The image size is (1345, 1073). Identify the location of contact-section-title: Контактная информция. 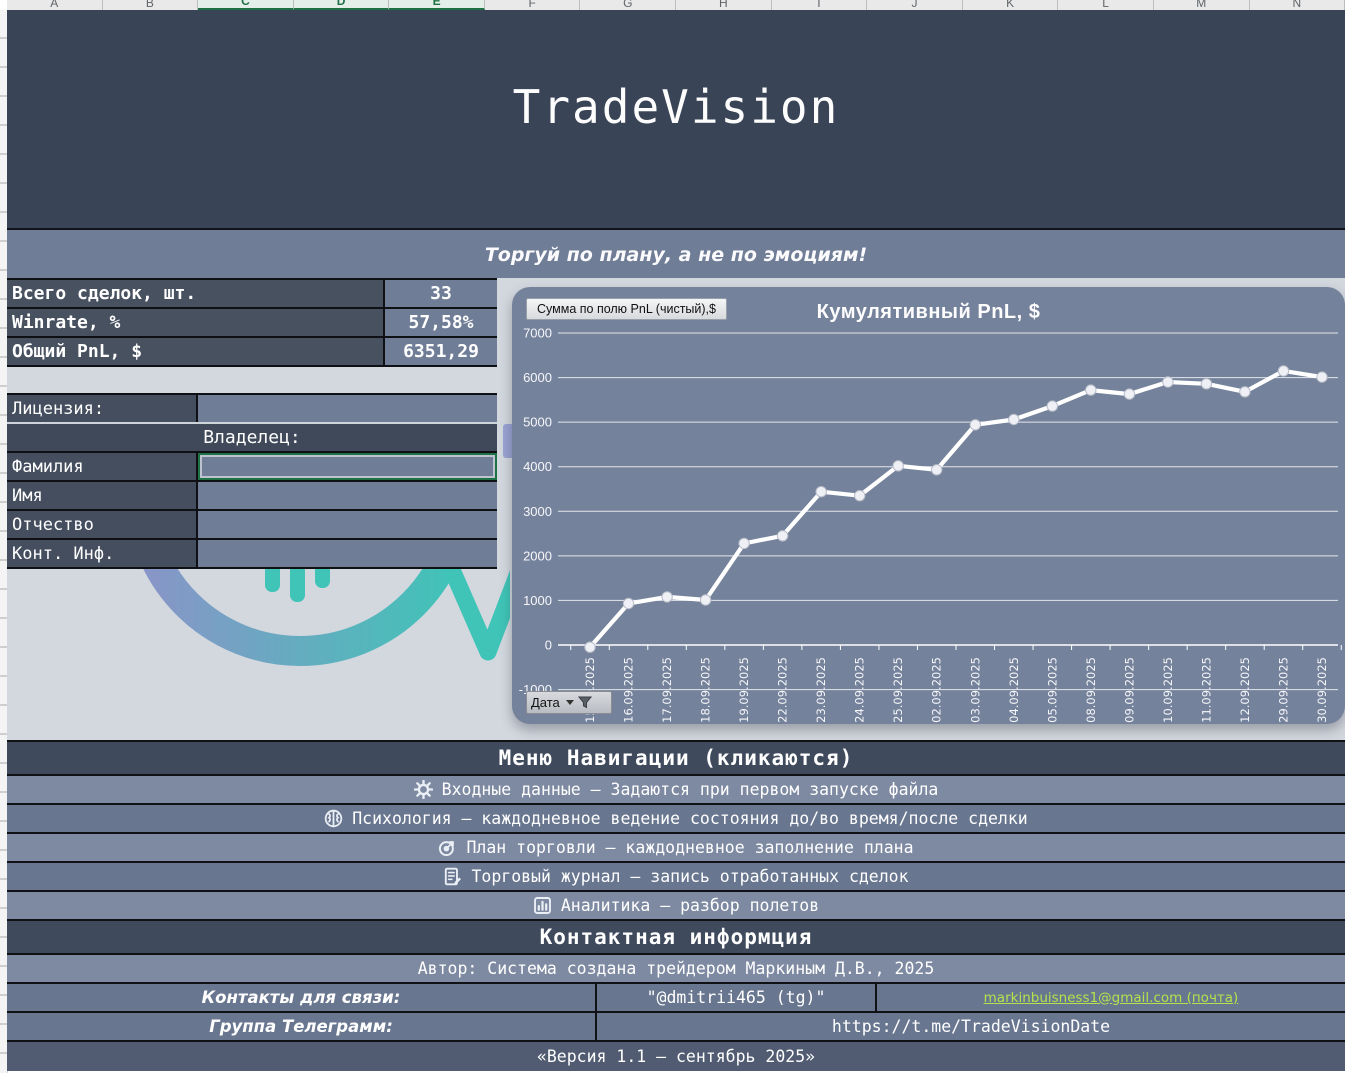
(676, 936).